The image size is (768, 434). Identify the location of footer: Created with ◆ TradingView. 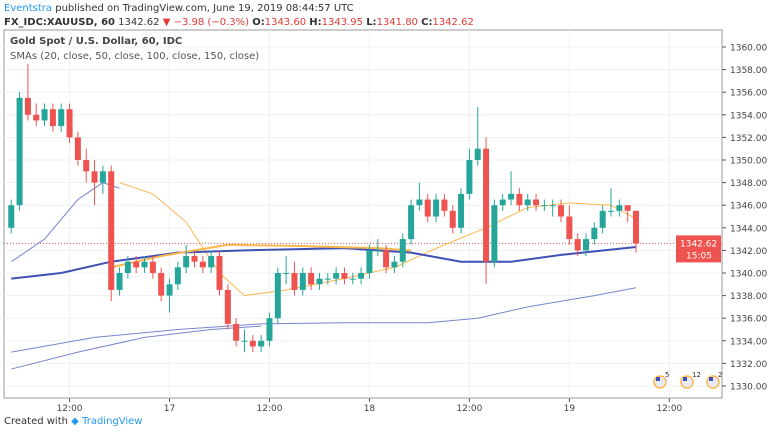
(73, 421).